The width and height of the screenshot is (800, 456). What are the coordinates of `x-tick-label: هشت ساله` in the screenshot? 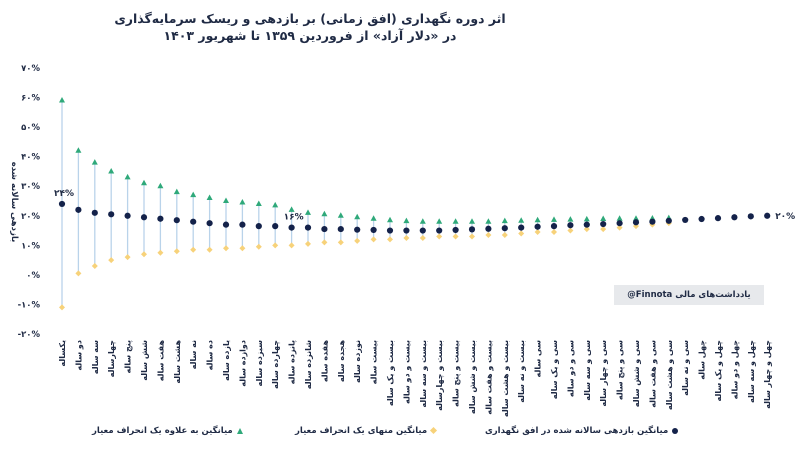 It's located at (177, 362).